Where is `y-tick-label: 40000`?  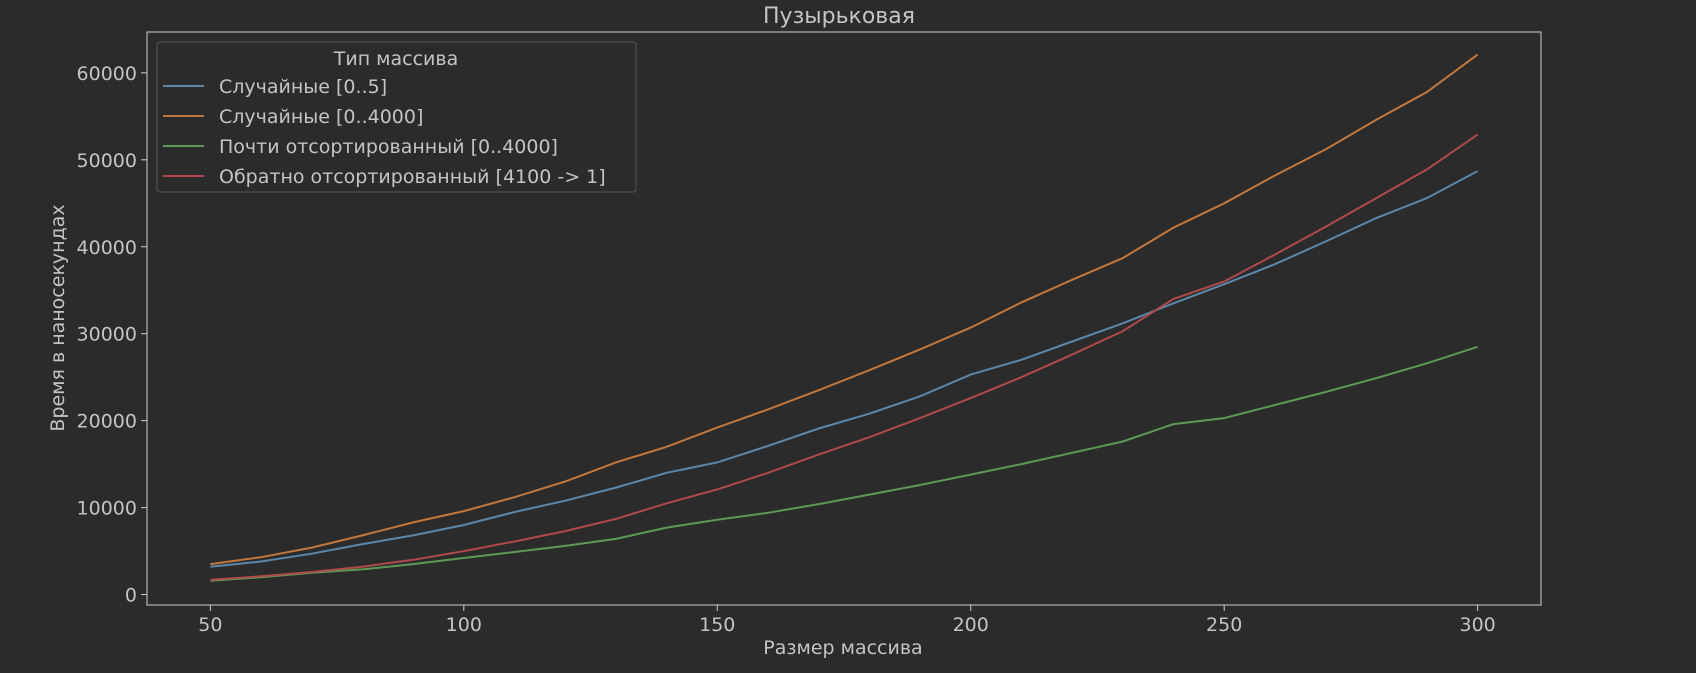
y-tick-label: 40000 is located at coordinates (107, 248).